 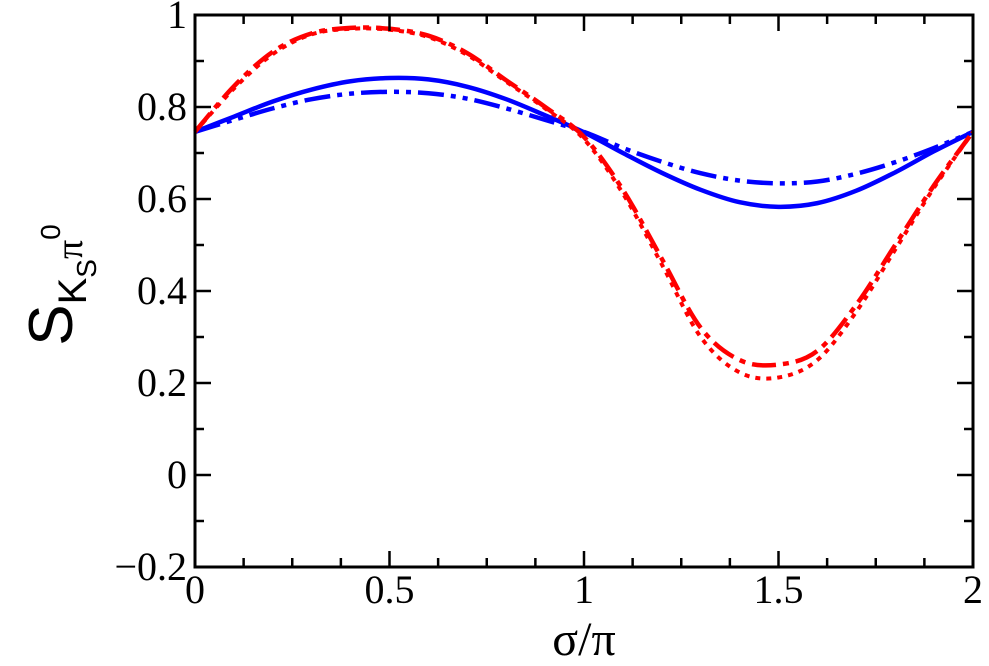 I want to click on y-tick-label: 1, so click(x=177, y=18).